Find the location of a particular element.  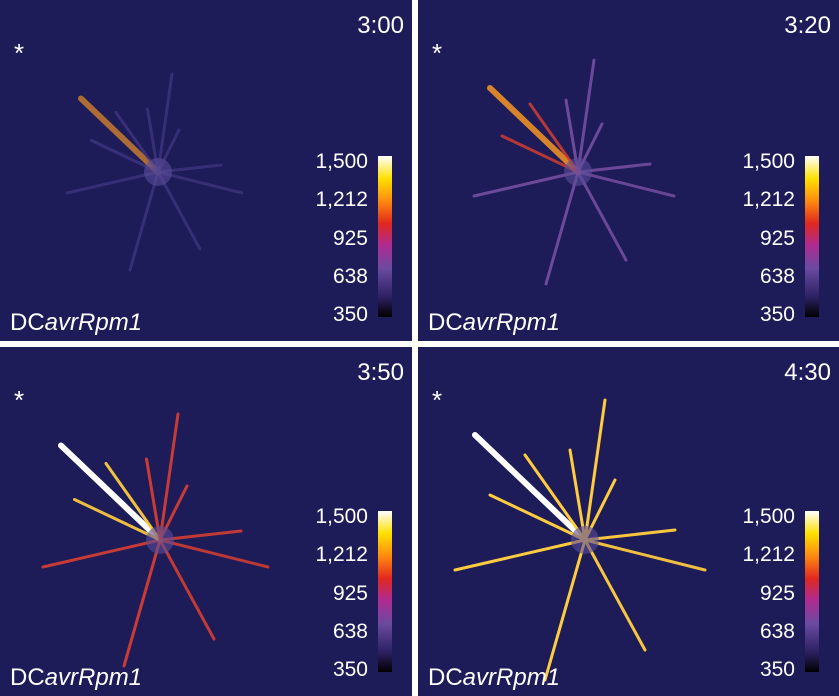

timestamp: 3:00 is located at coordinates (380, 25).